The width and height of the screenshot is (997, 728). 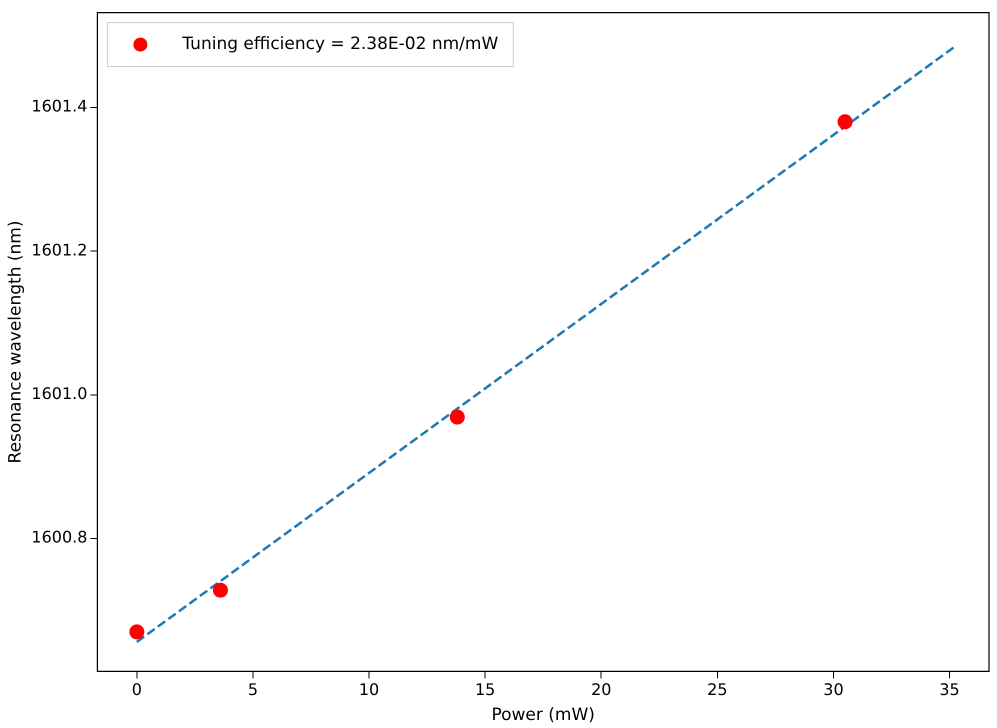 What do you see at coordinates (485, 690) in the screenshot?
I see `x-tick-label: 15` at bounding box center [485, 690].